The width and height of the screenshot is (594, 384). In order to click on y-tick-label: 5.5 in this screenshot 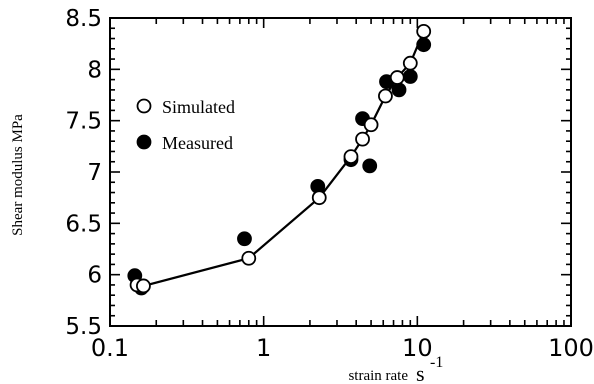, I will do `click(83, 327)`.